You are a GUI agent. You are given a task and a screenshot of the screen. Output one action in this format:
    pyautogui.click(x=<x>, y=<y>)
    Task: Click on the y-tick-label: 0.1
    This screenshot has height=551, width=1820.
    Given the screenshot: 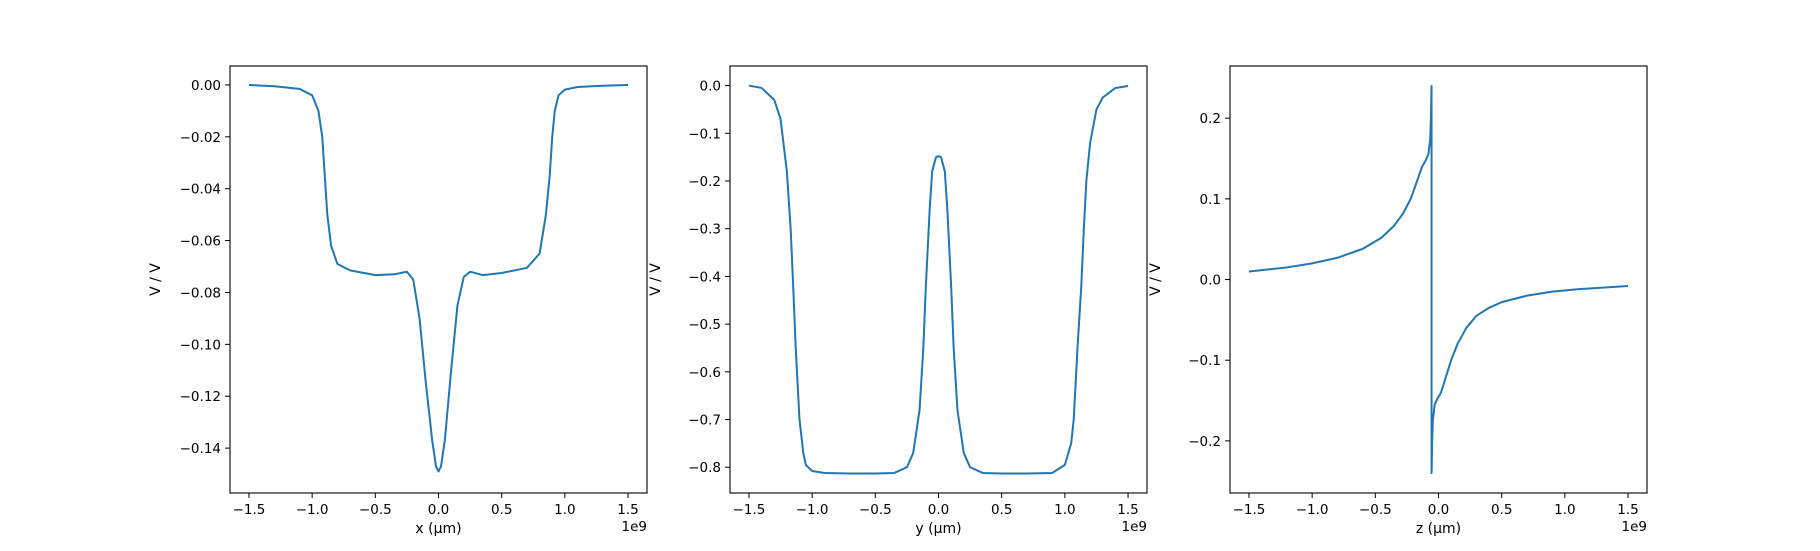 What is the action you would take?
    pyautogui.click(x=1210, y=200)
    